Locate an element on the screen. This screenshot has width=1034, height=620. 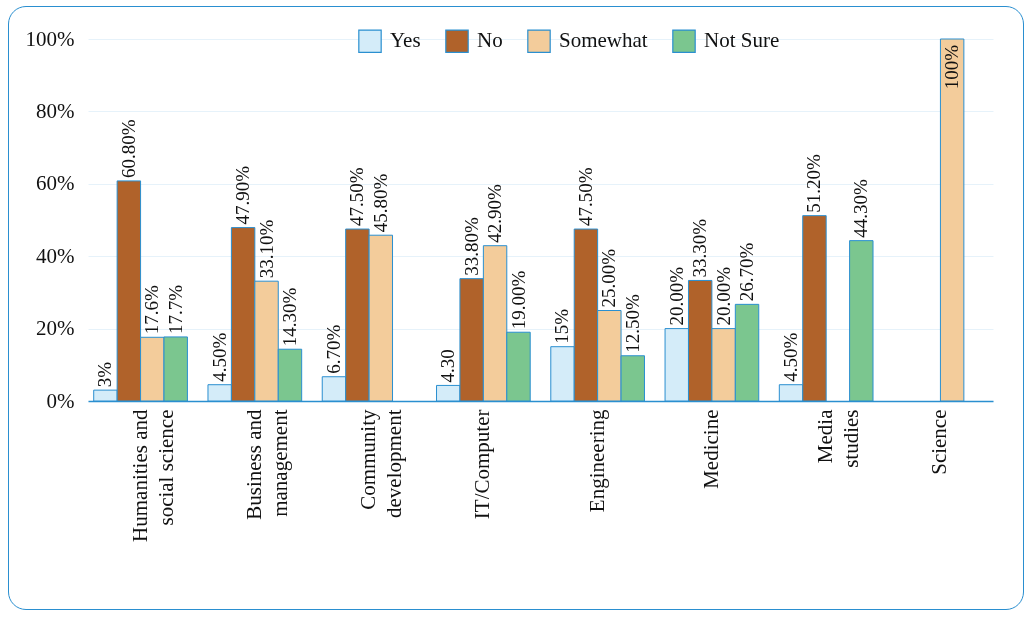
data-label: 12.50% is located at coordinates (632, 323).